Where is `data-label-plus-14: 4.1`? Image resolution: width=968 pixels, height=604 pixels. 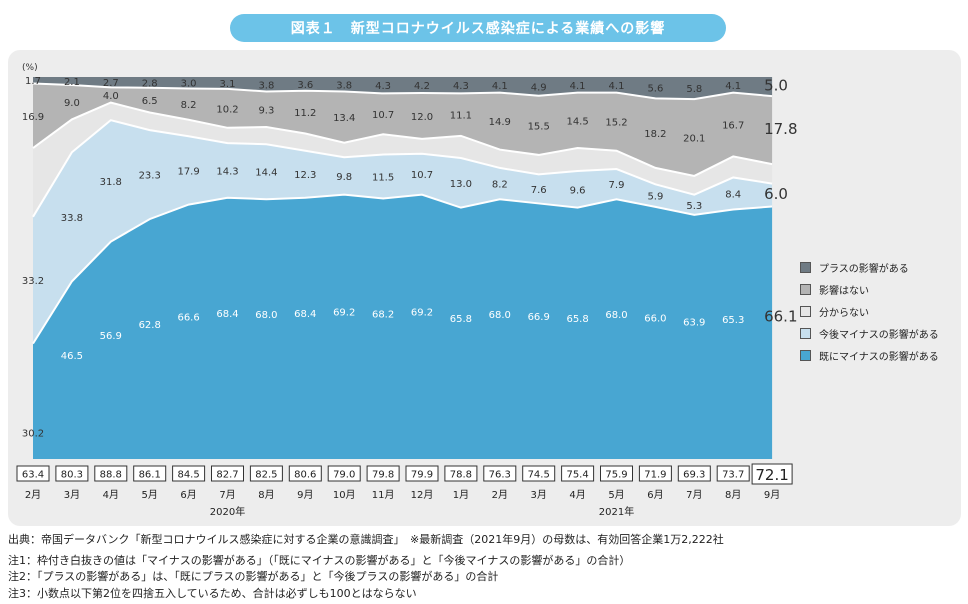 data-label-plus-14: 4.1 is located at coordinates (578, 86).